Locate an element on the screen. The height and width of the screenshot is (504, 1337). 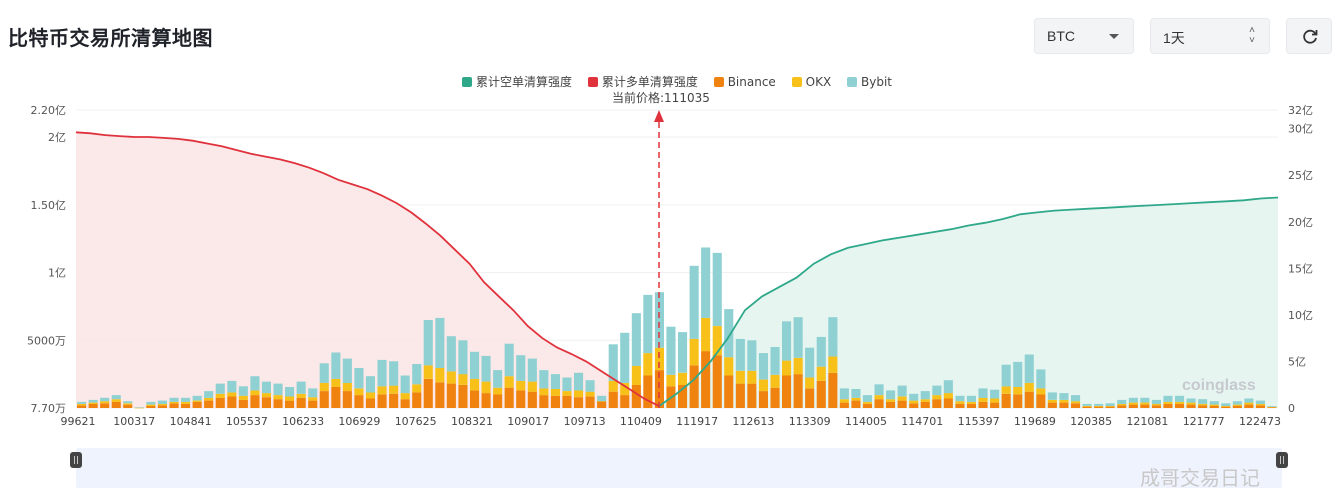
legend-item: Binance is located at coordinates (744, 82).